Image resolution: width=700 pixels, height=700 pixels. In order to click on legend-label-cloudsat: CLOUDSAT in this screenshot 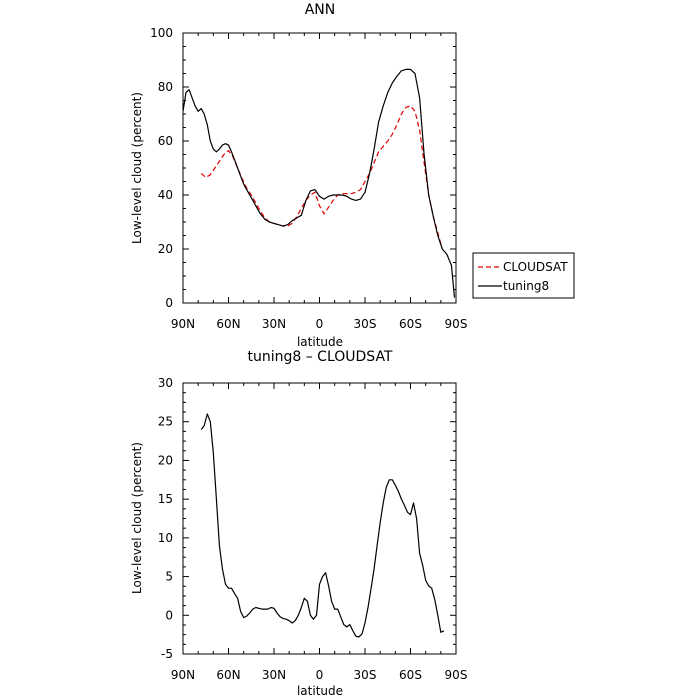, I will do `click(535, 267)`.